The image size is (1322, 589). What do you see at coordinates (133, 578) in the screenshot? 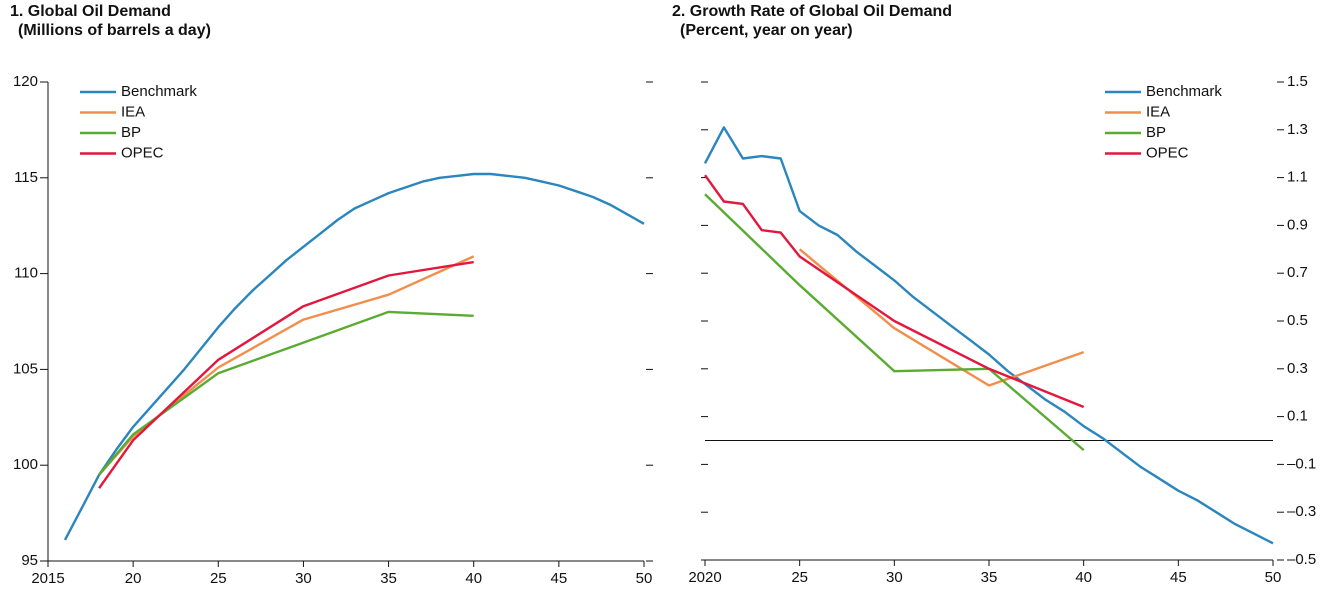
I see `x-tick-label: 20` at bounding box center [133, 578].